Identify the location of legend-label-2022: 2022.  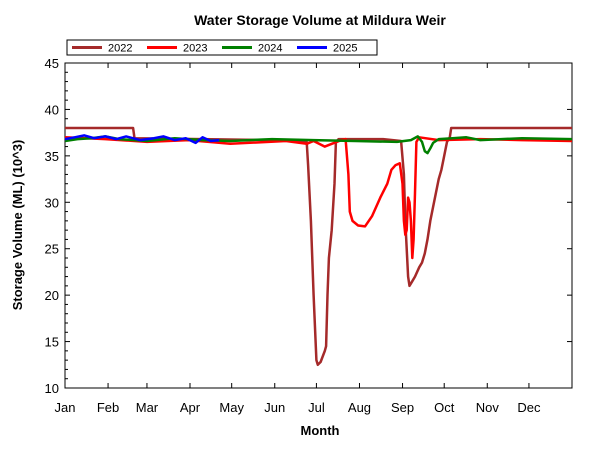
(120, 49).